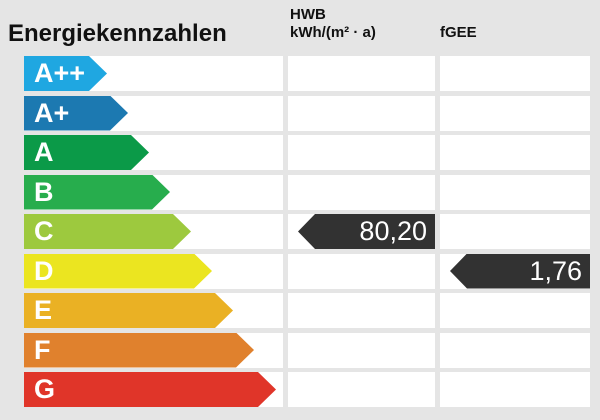 The image size is (600, 420). I want to click on column-header-hwb: HWB kWh/(m² · a), so click(333, 24).